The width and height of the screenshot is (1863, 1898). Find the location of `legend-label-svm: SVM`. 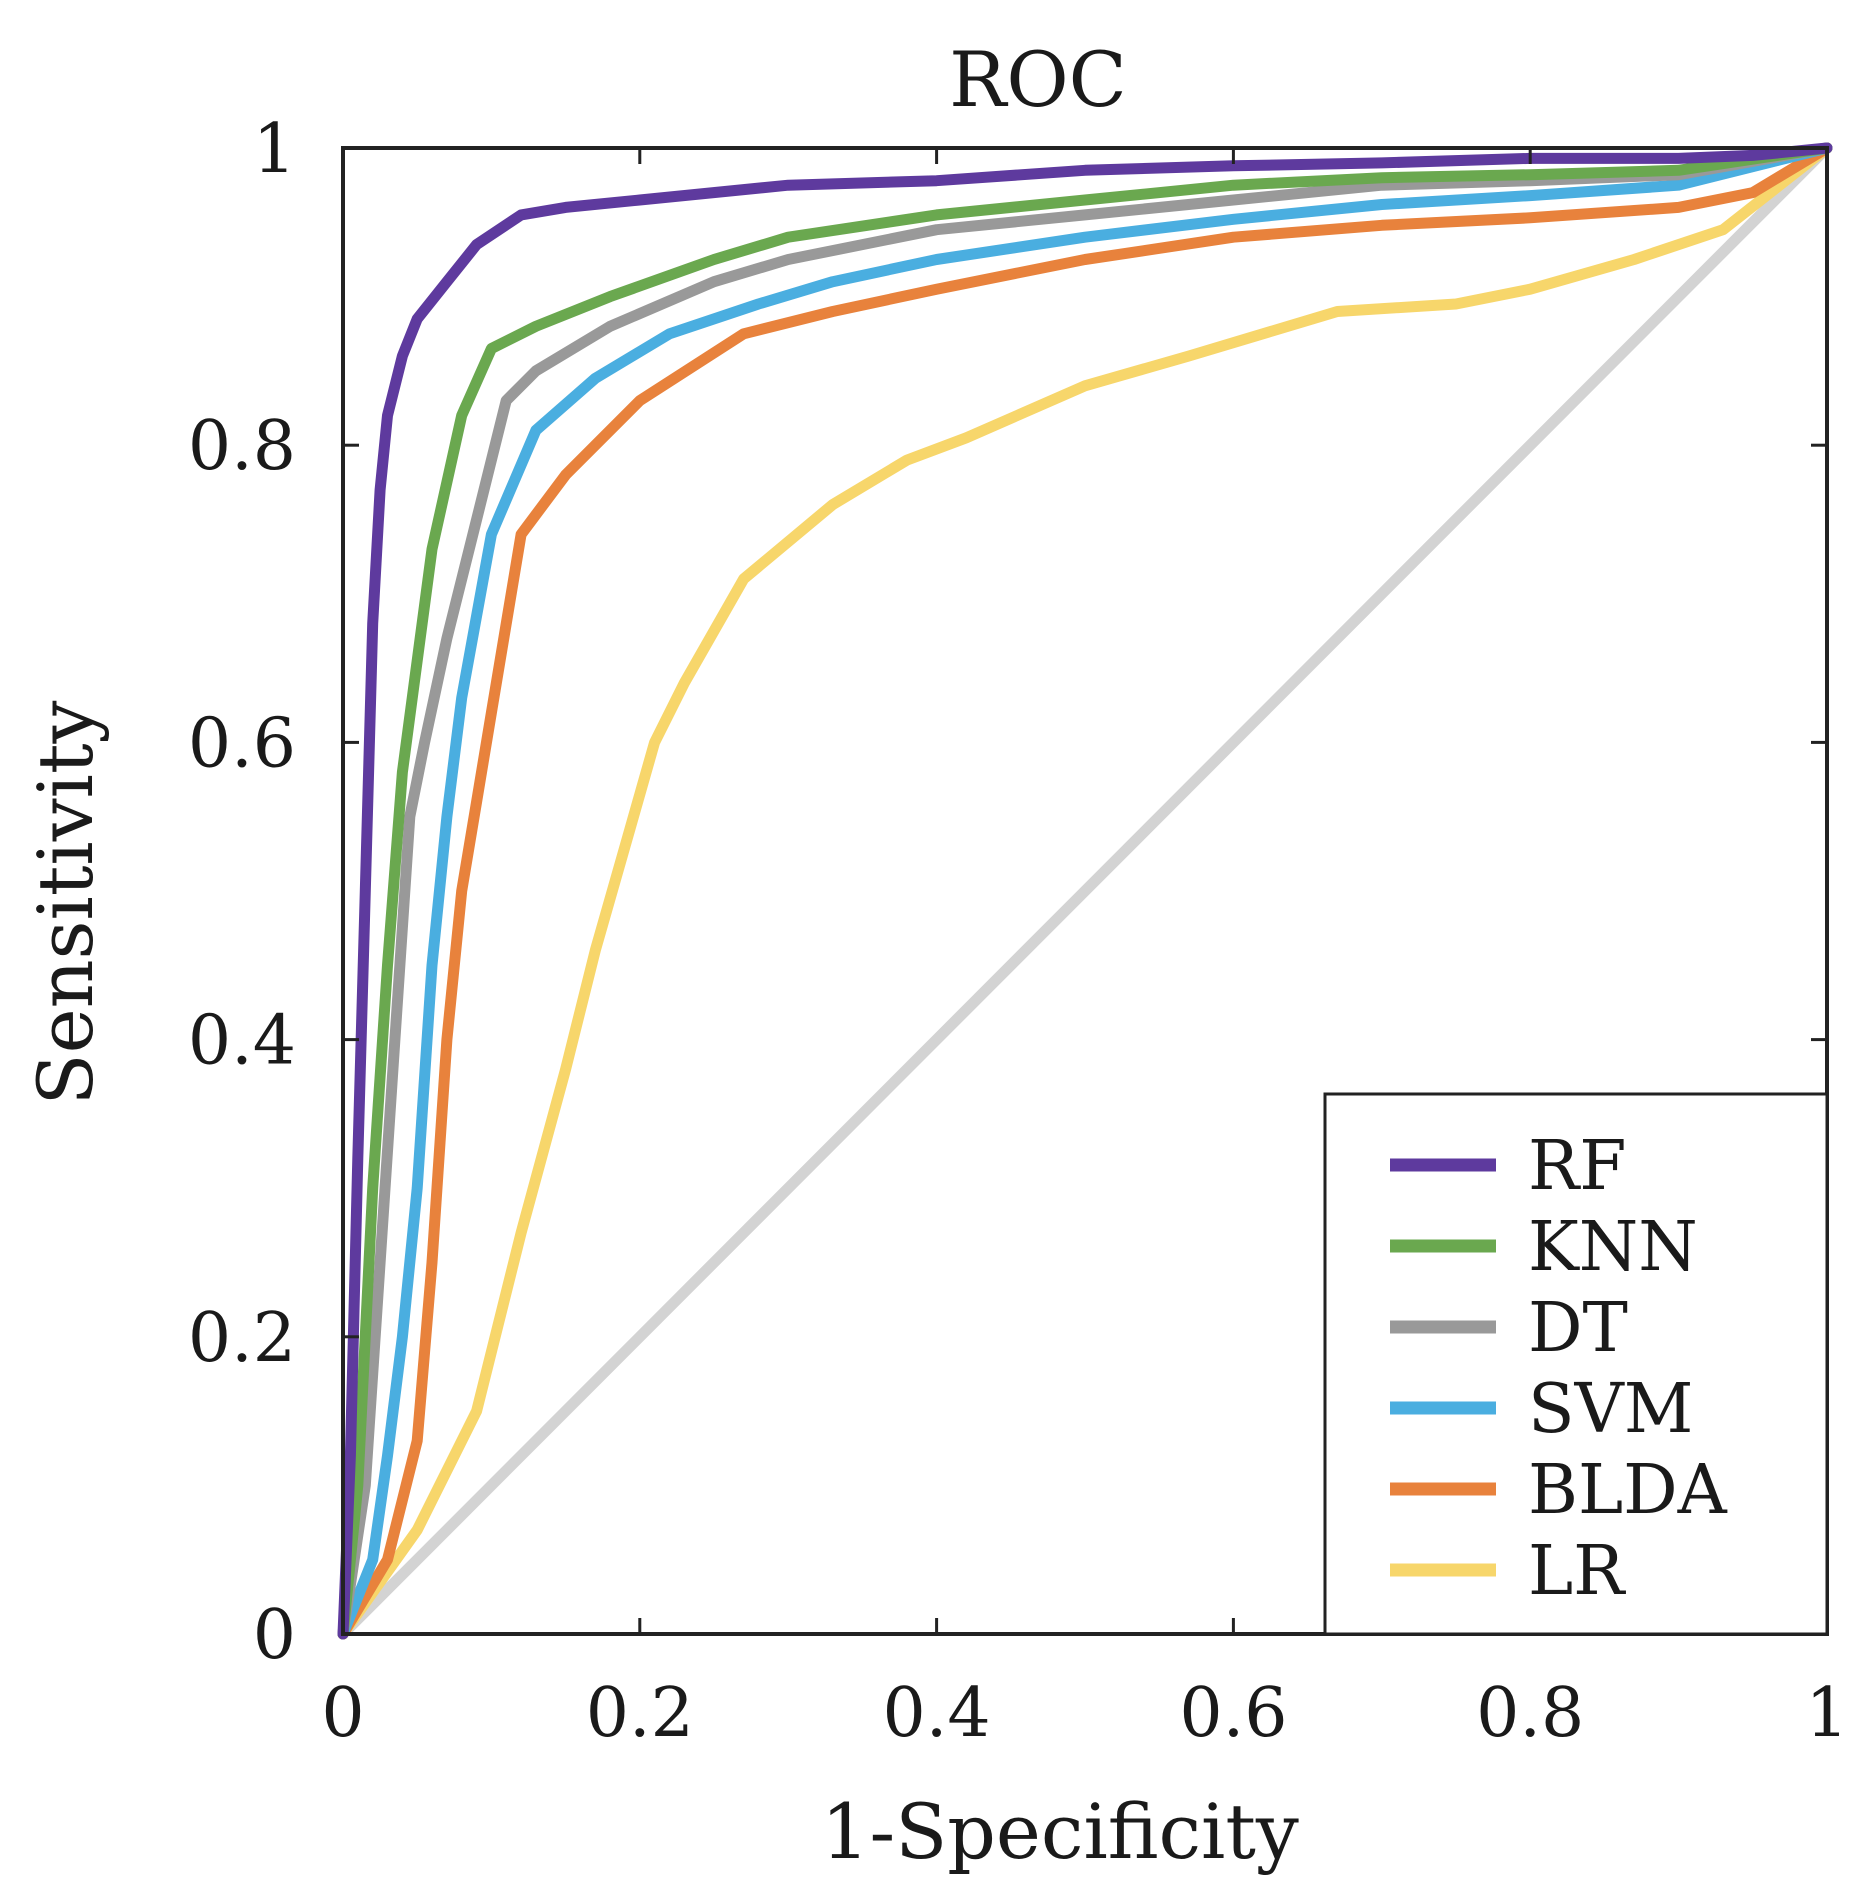

legend-label-svm: SVM is located at coordinates (1610, 1409).